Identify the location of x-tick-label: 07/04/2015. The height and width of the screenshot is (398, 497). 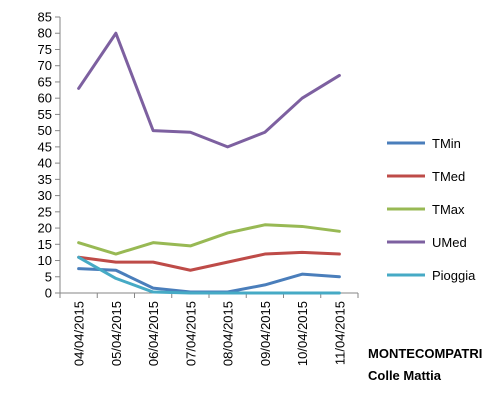
(190, 333).